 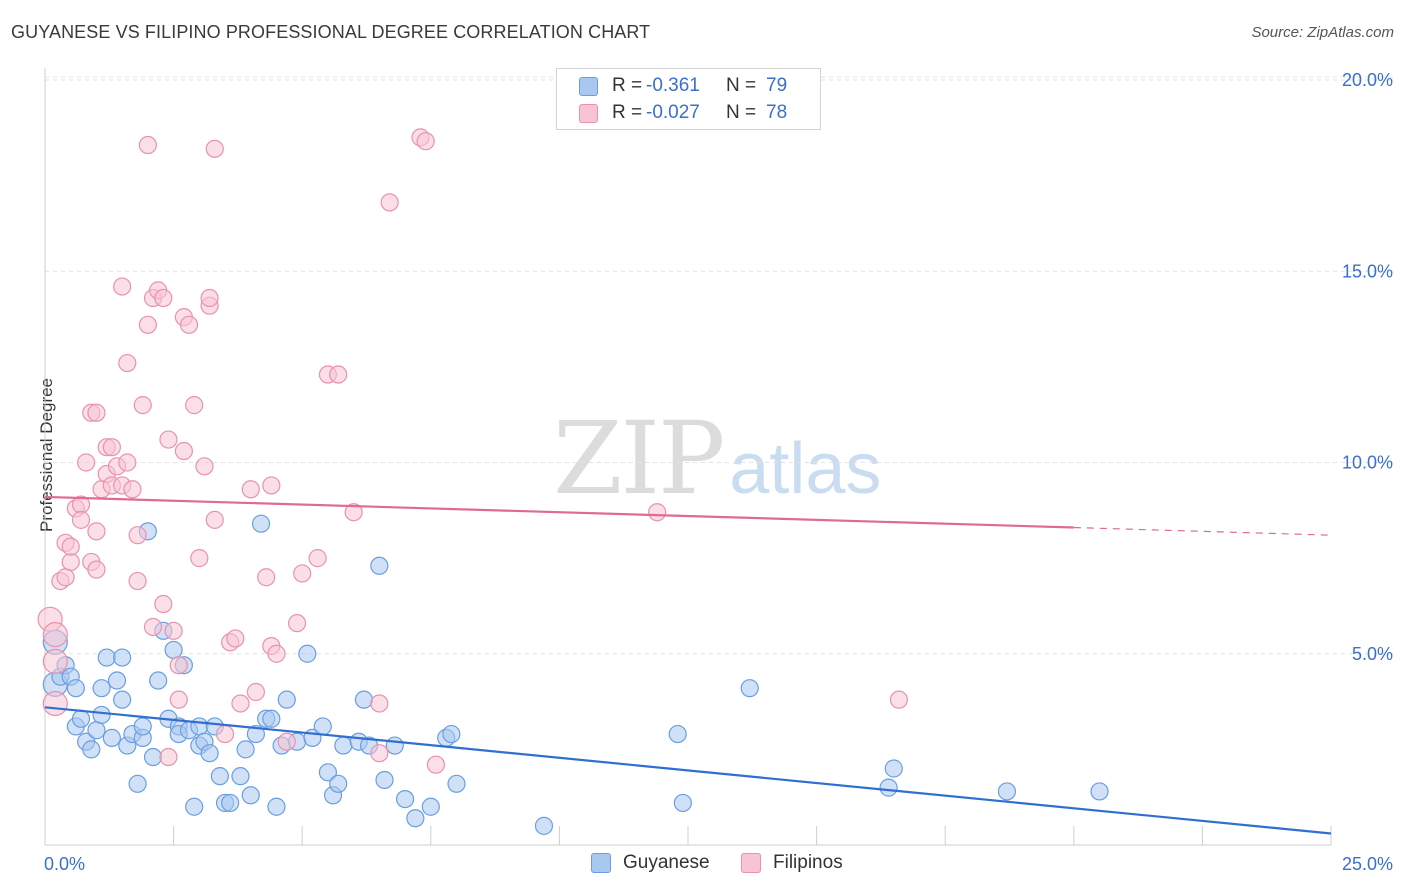 What do you see at coordinates (1322, 32) in the screenshot?
I see `source-label: Source: ZipAtlas.com` at bounding box center [1322, 32].